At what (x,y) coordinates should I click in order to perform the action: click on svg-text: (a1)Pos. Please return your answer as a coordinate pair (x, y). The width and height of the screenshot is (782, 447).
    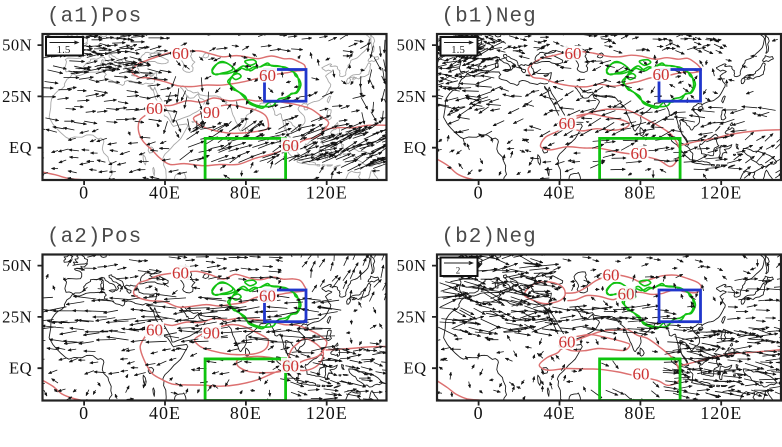
    Looking at the image, I should click on (94, 17).